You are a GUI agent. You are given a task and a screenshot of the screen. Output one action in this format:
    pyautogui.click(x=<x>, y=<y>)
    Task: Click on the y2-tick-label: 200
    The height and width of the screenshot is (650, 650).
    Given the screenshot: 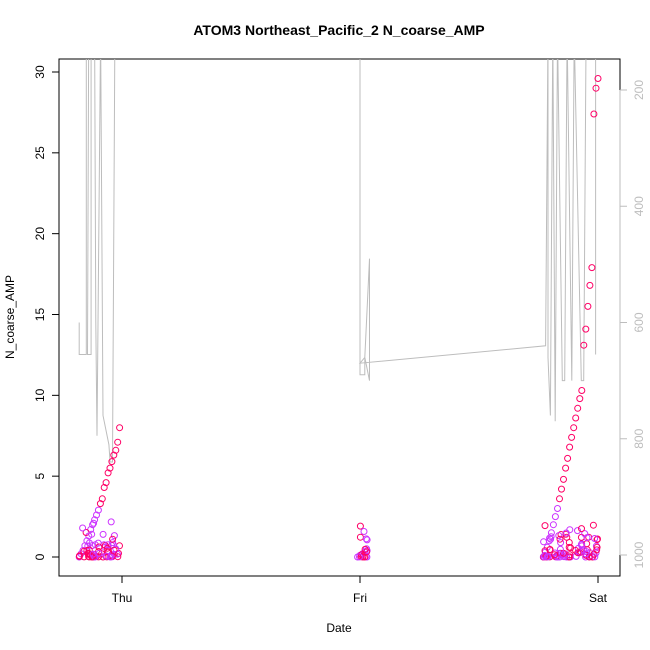 What is the action you would take?
    pyautogui.click(x=639, y=90)
    